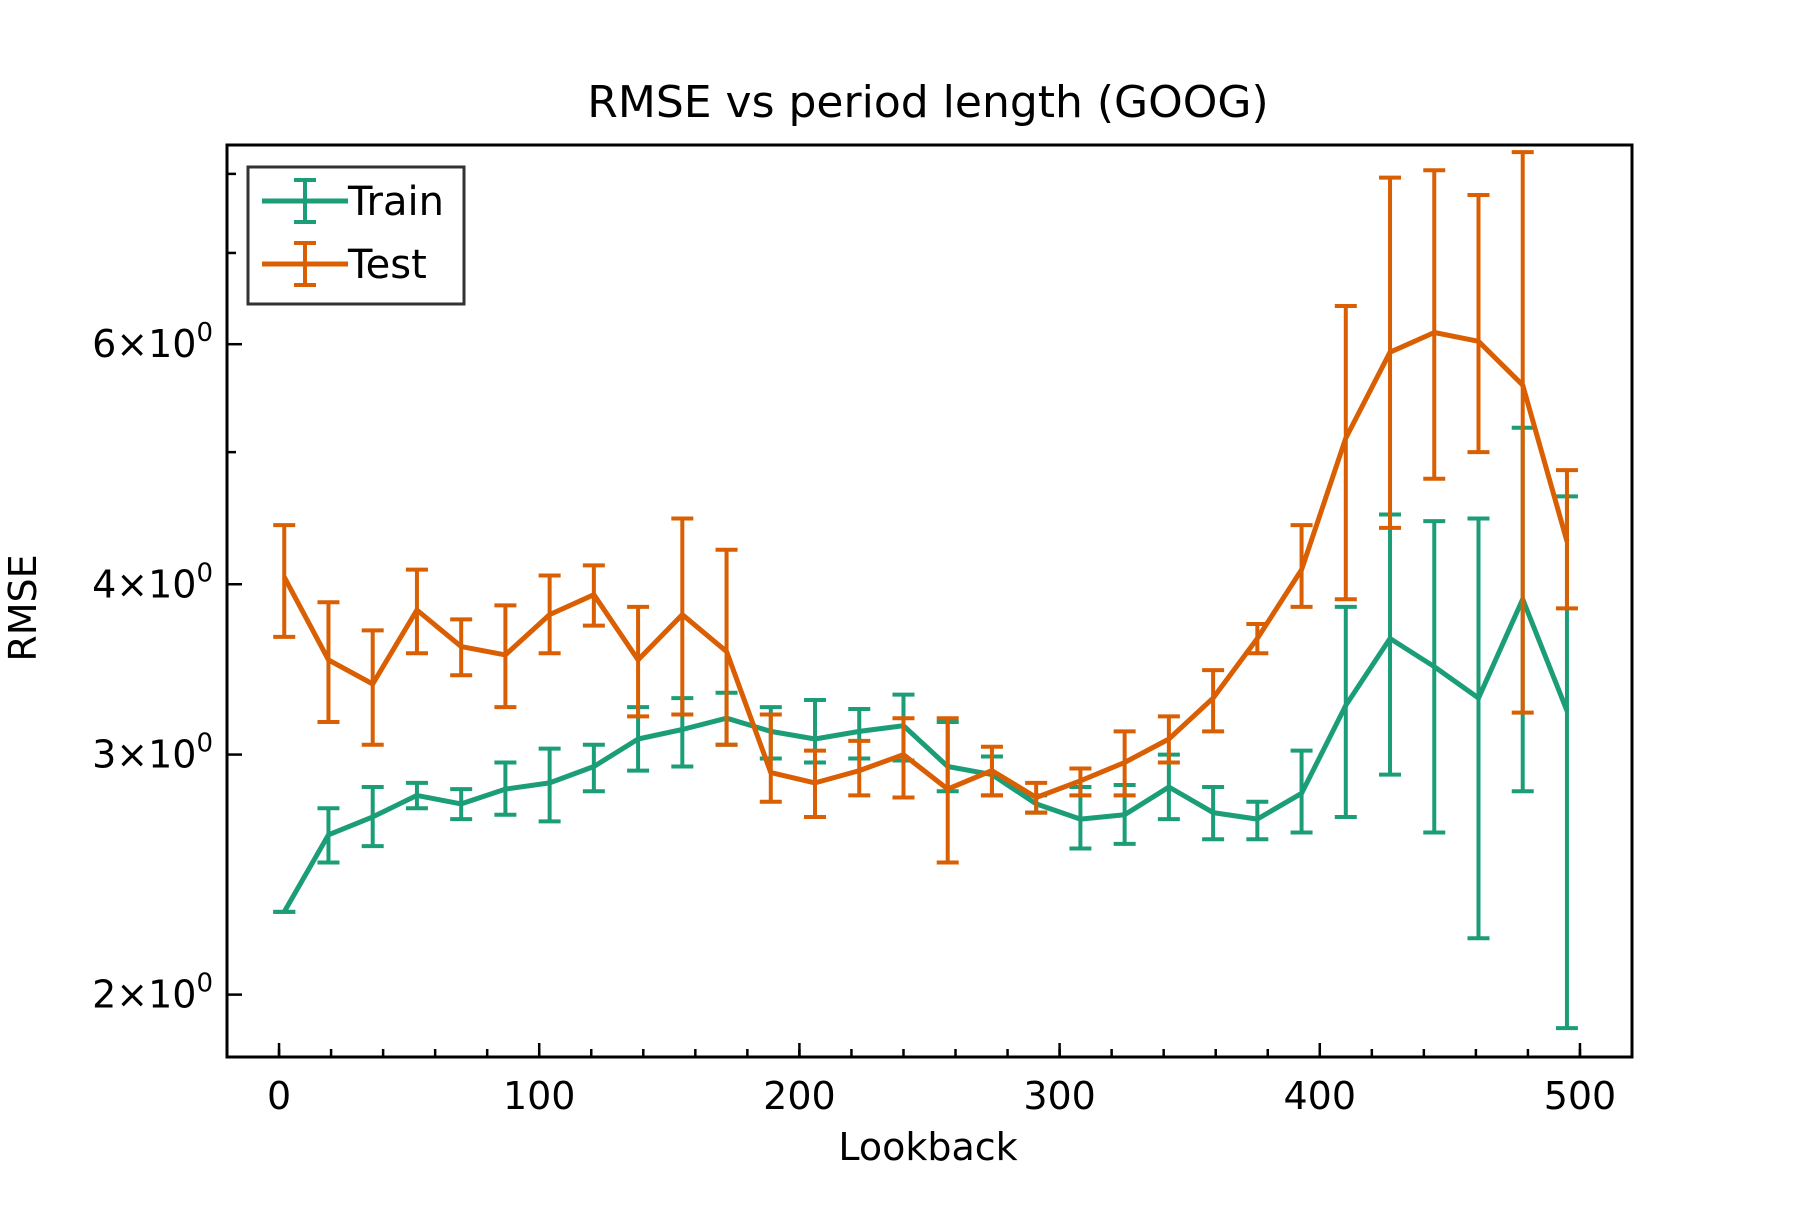 The image size is (1800, 1205). Describe the element at coordinates (152, 342) in the screenshot. I see `y-tick-label: 6×100` at that location.